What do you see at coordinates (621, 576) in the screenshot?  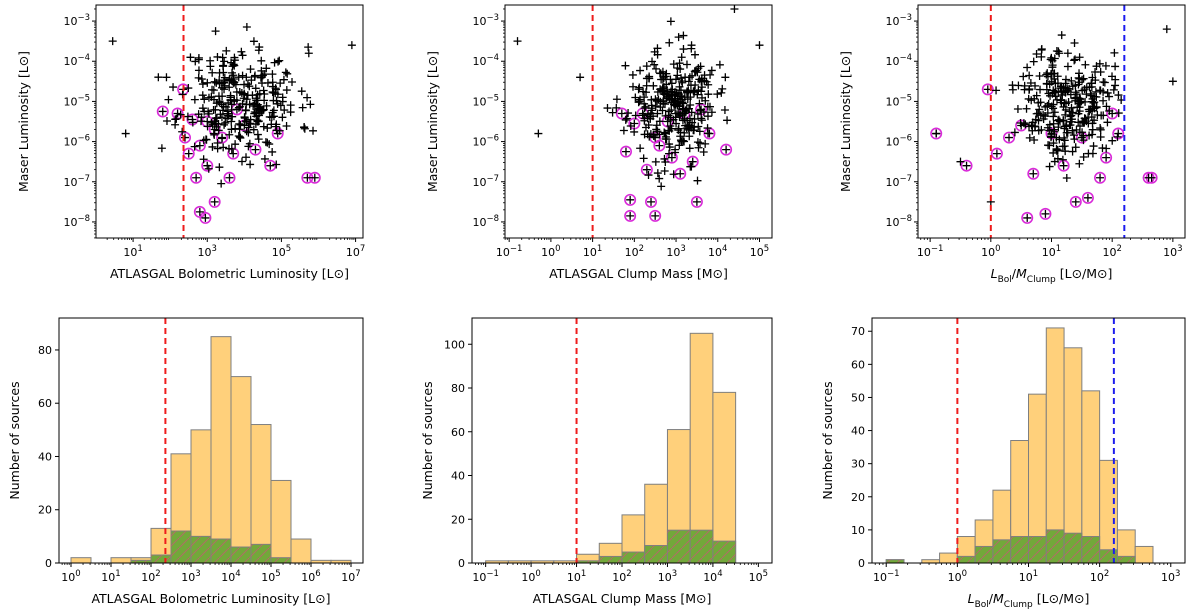 I see `tick-label: 10²` at bounding box center [621, 576].